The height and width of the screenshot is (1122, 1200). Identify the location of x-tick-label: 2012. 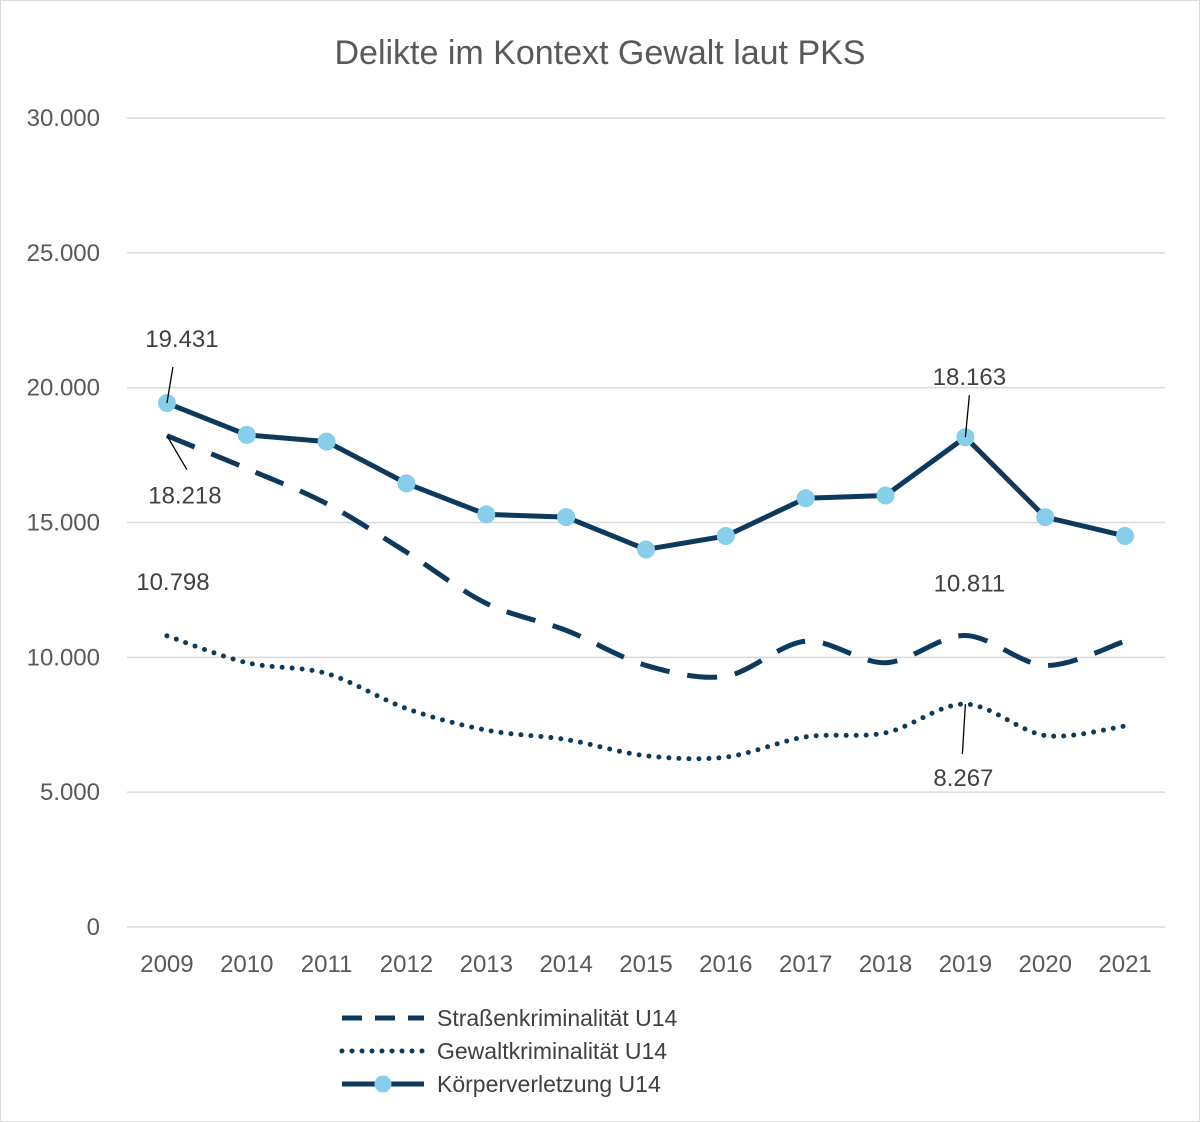
(406, 964).